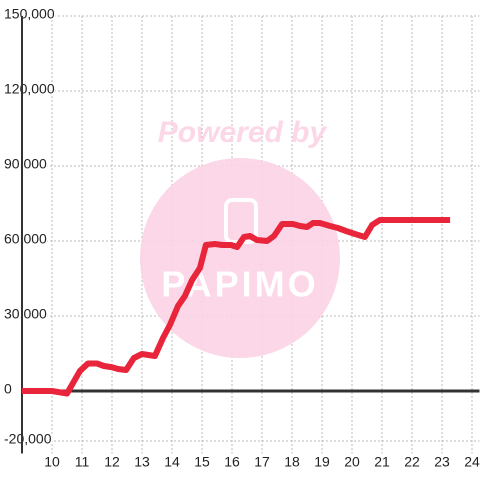  I want to click on x-tick-label: 21, so click(382, 462).